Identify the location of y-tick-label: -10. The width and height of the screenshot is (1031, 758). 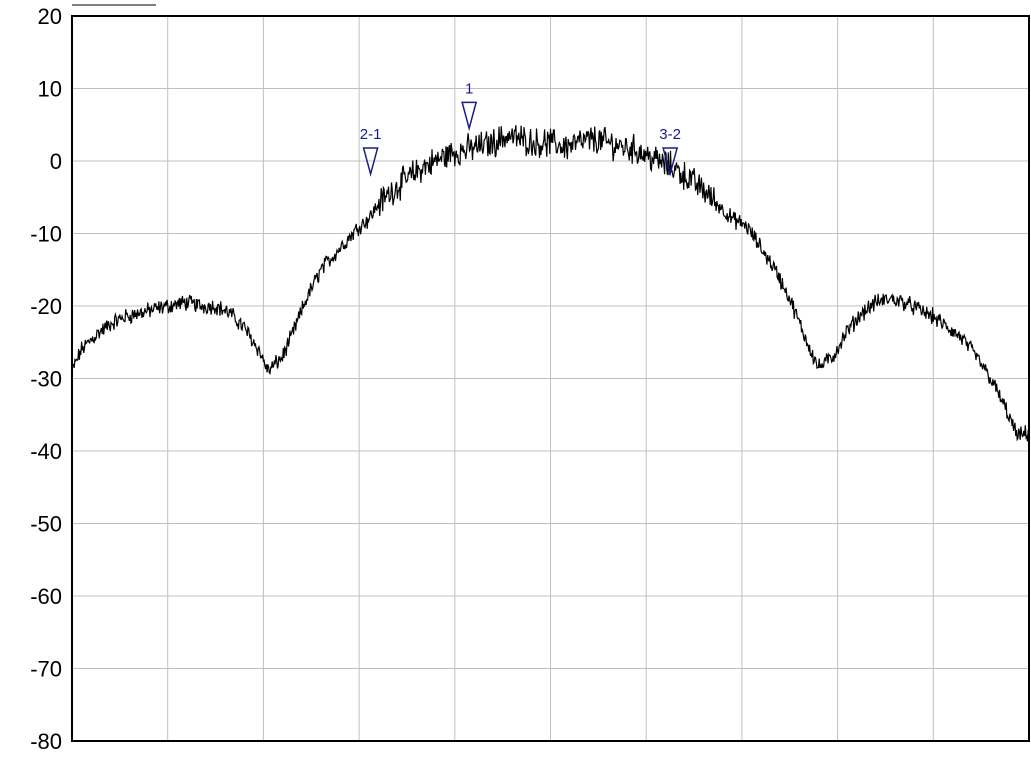
(46, 234).